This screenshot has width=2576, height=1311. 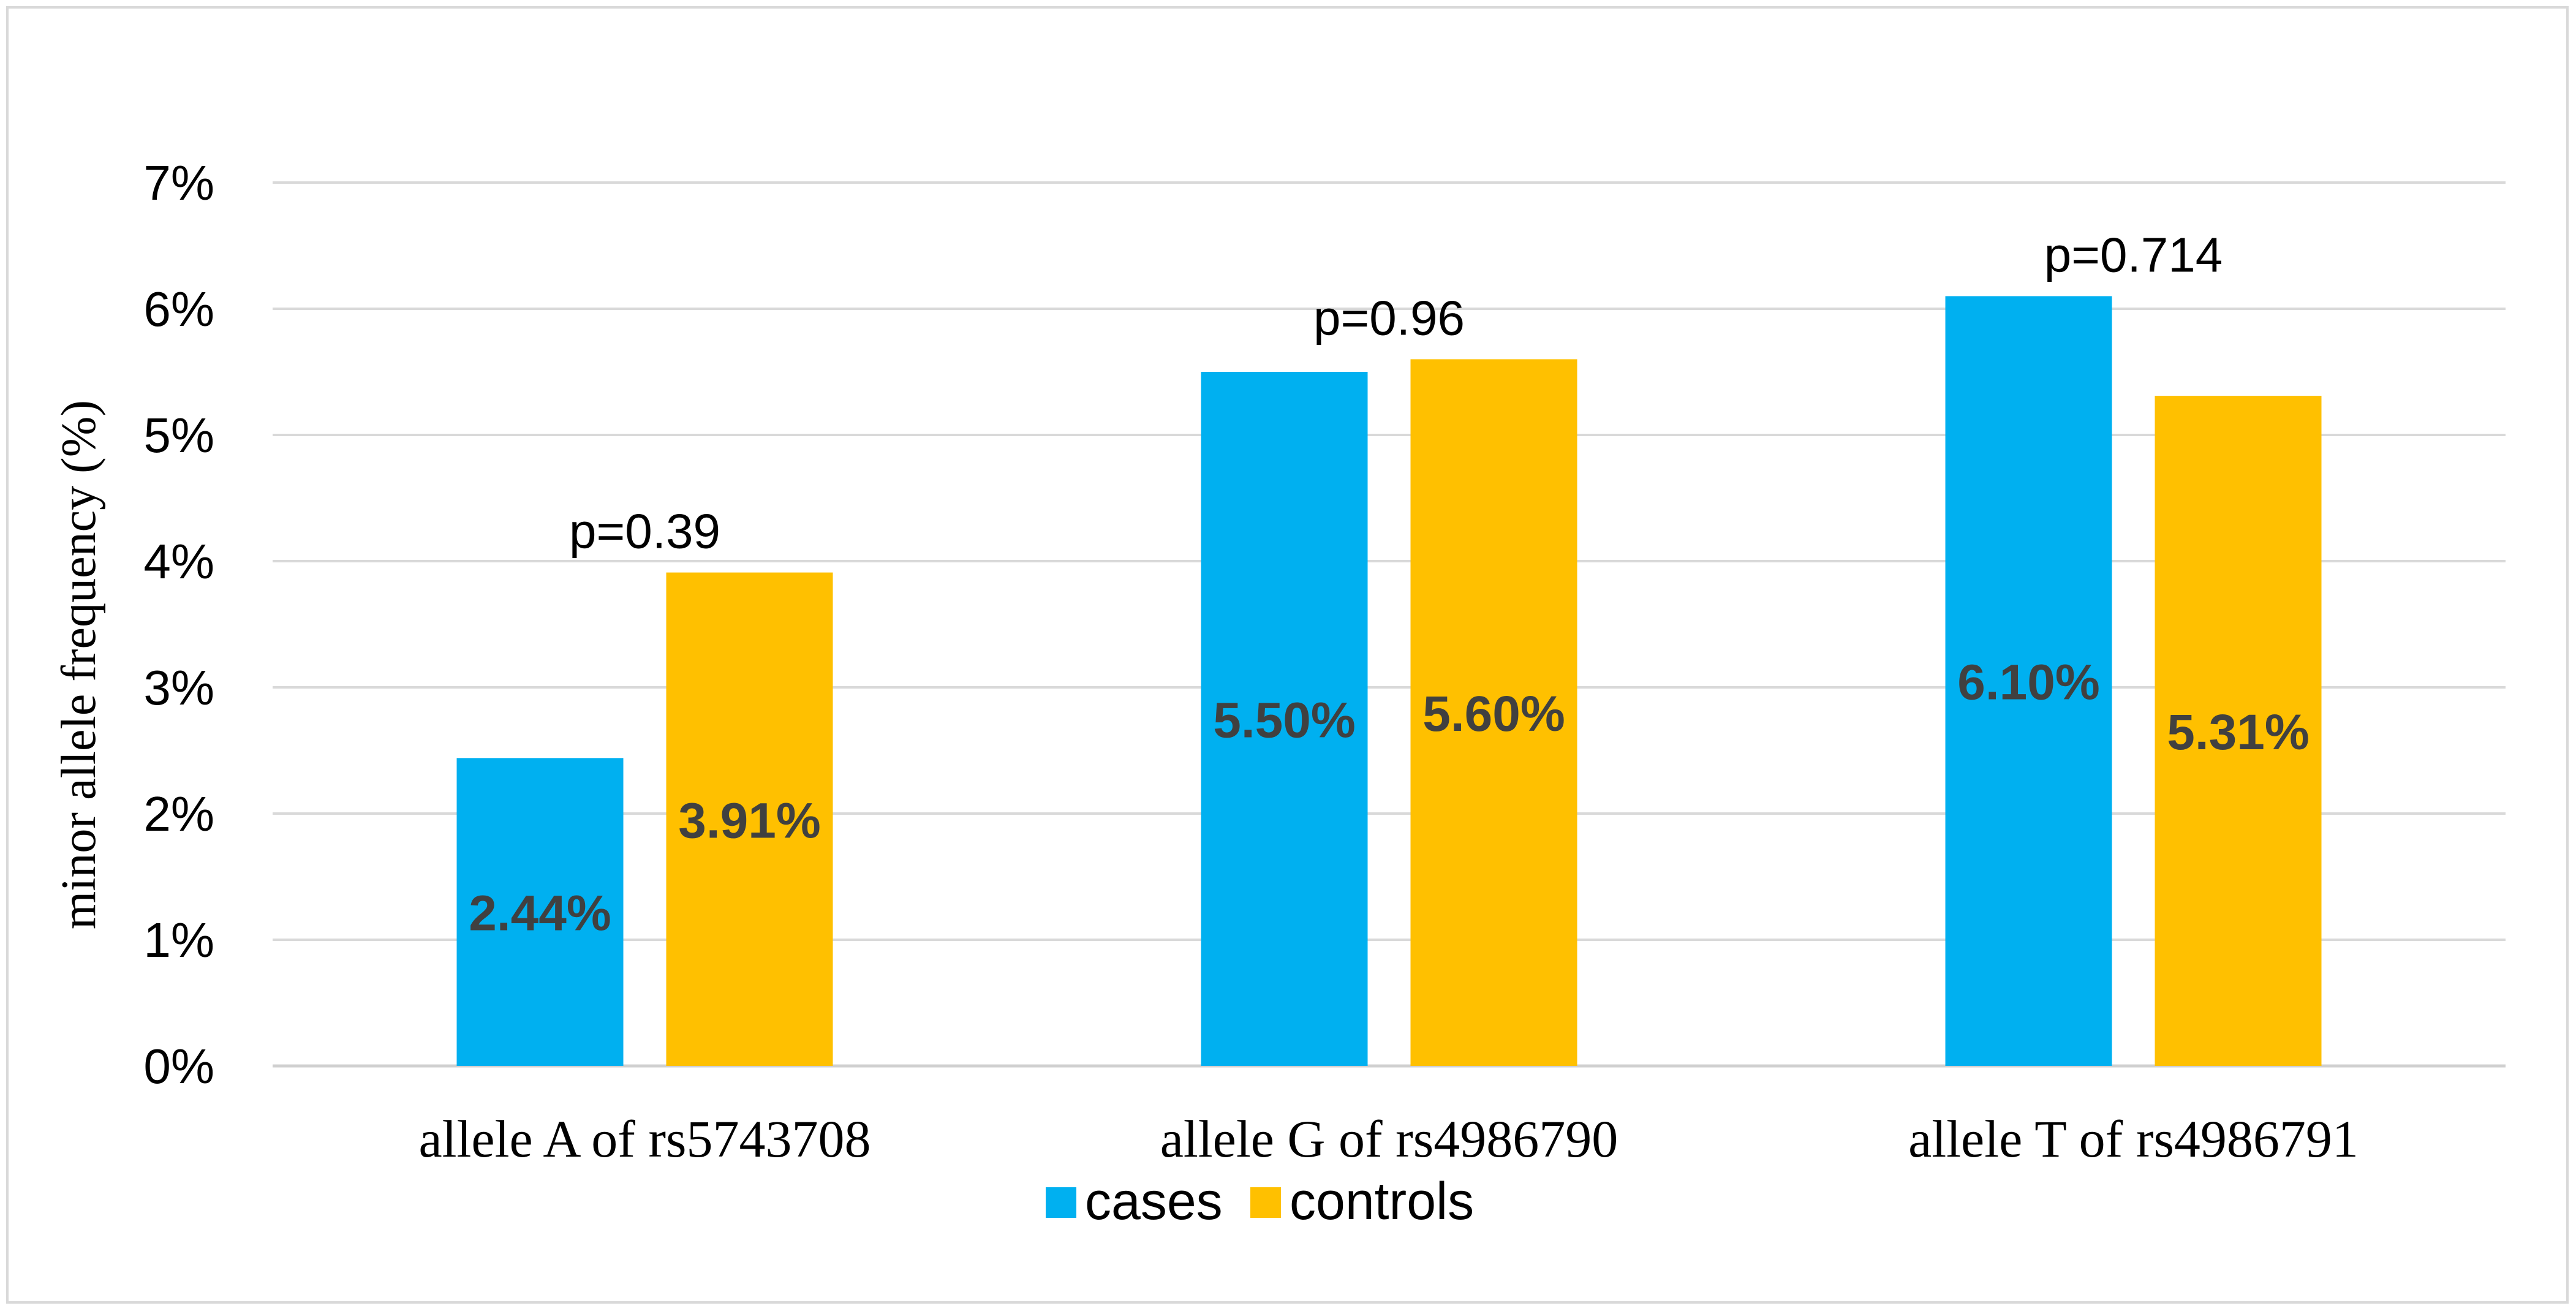 I want to click on x-category-label: allele A of rs5743708, so click(x=644, y=1138).